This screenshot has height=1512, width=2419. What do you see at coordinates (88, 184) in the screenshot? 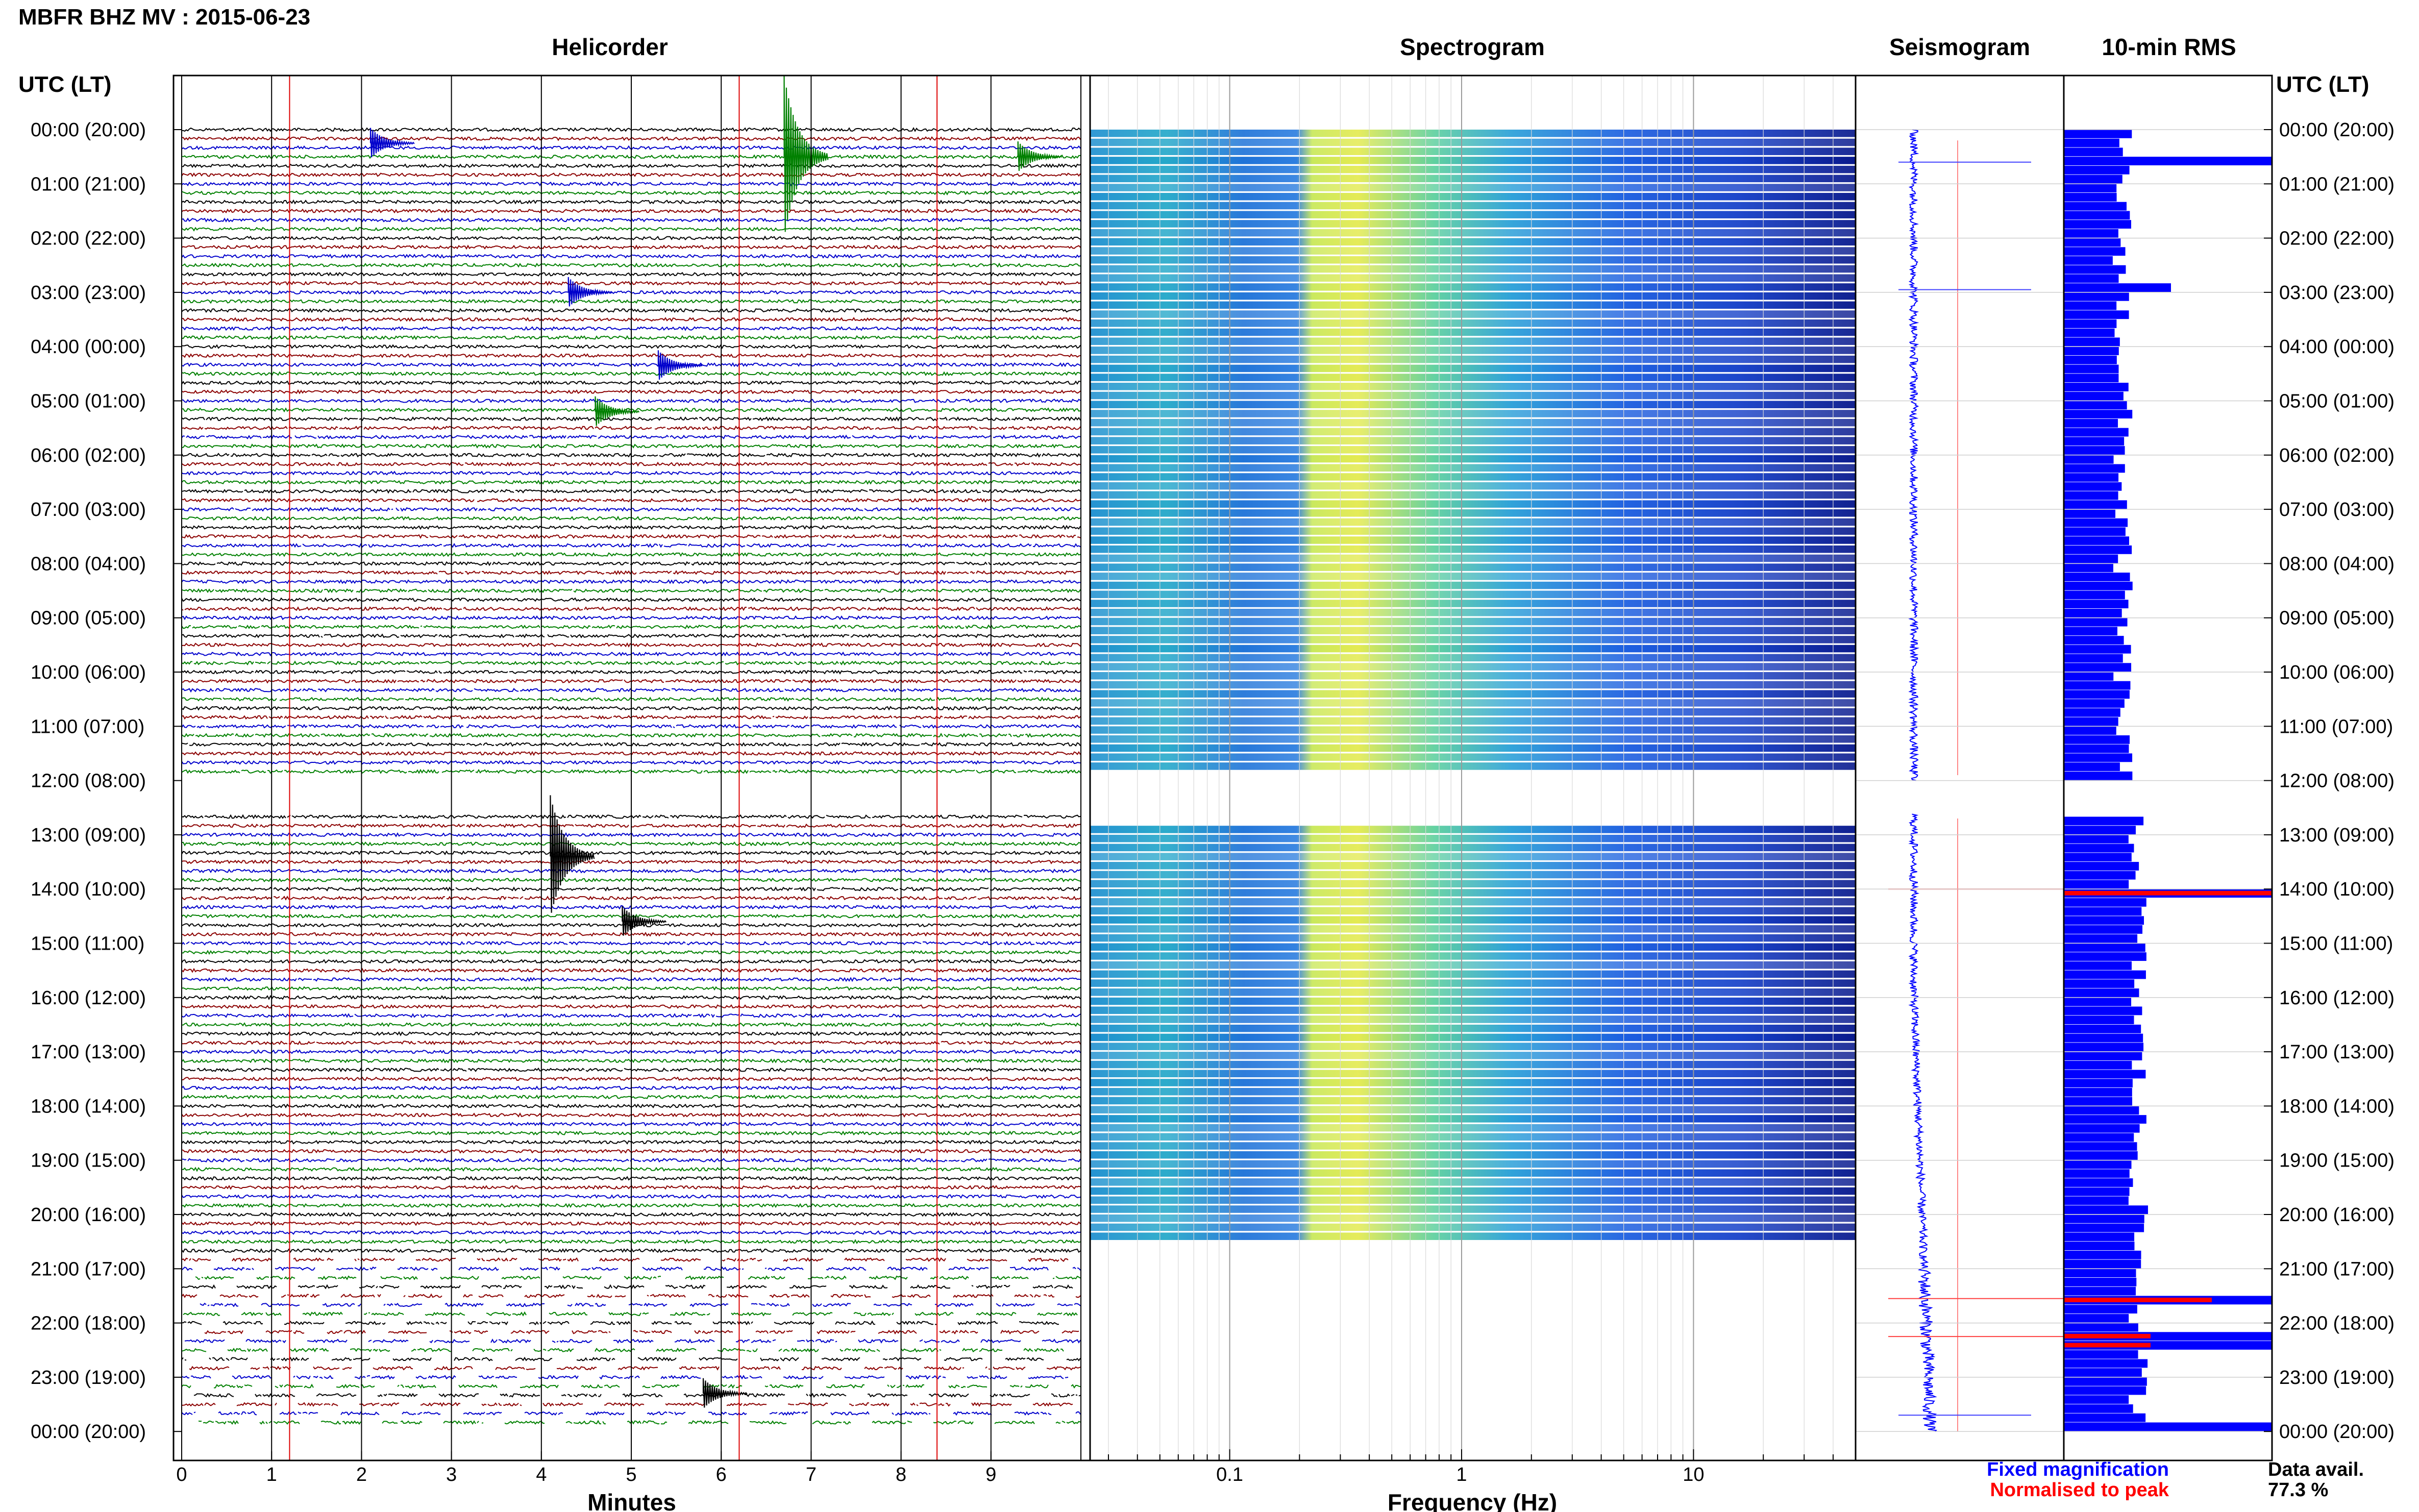
I see `hour-tick-label-left: 01:00 (21:00)` at bounding box center [88, 184].